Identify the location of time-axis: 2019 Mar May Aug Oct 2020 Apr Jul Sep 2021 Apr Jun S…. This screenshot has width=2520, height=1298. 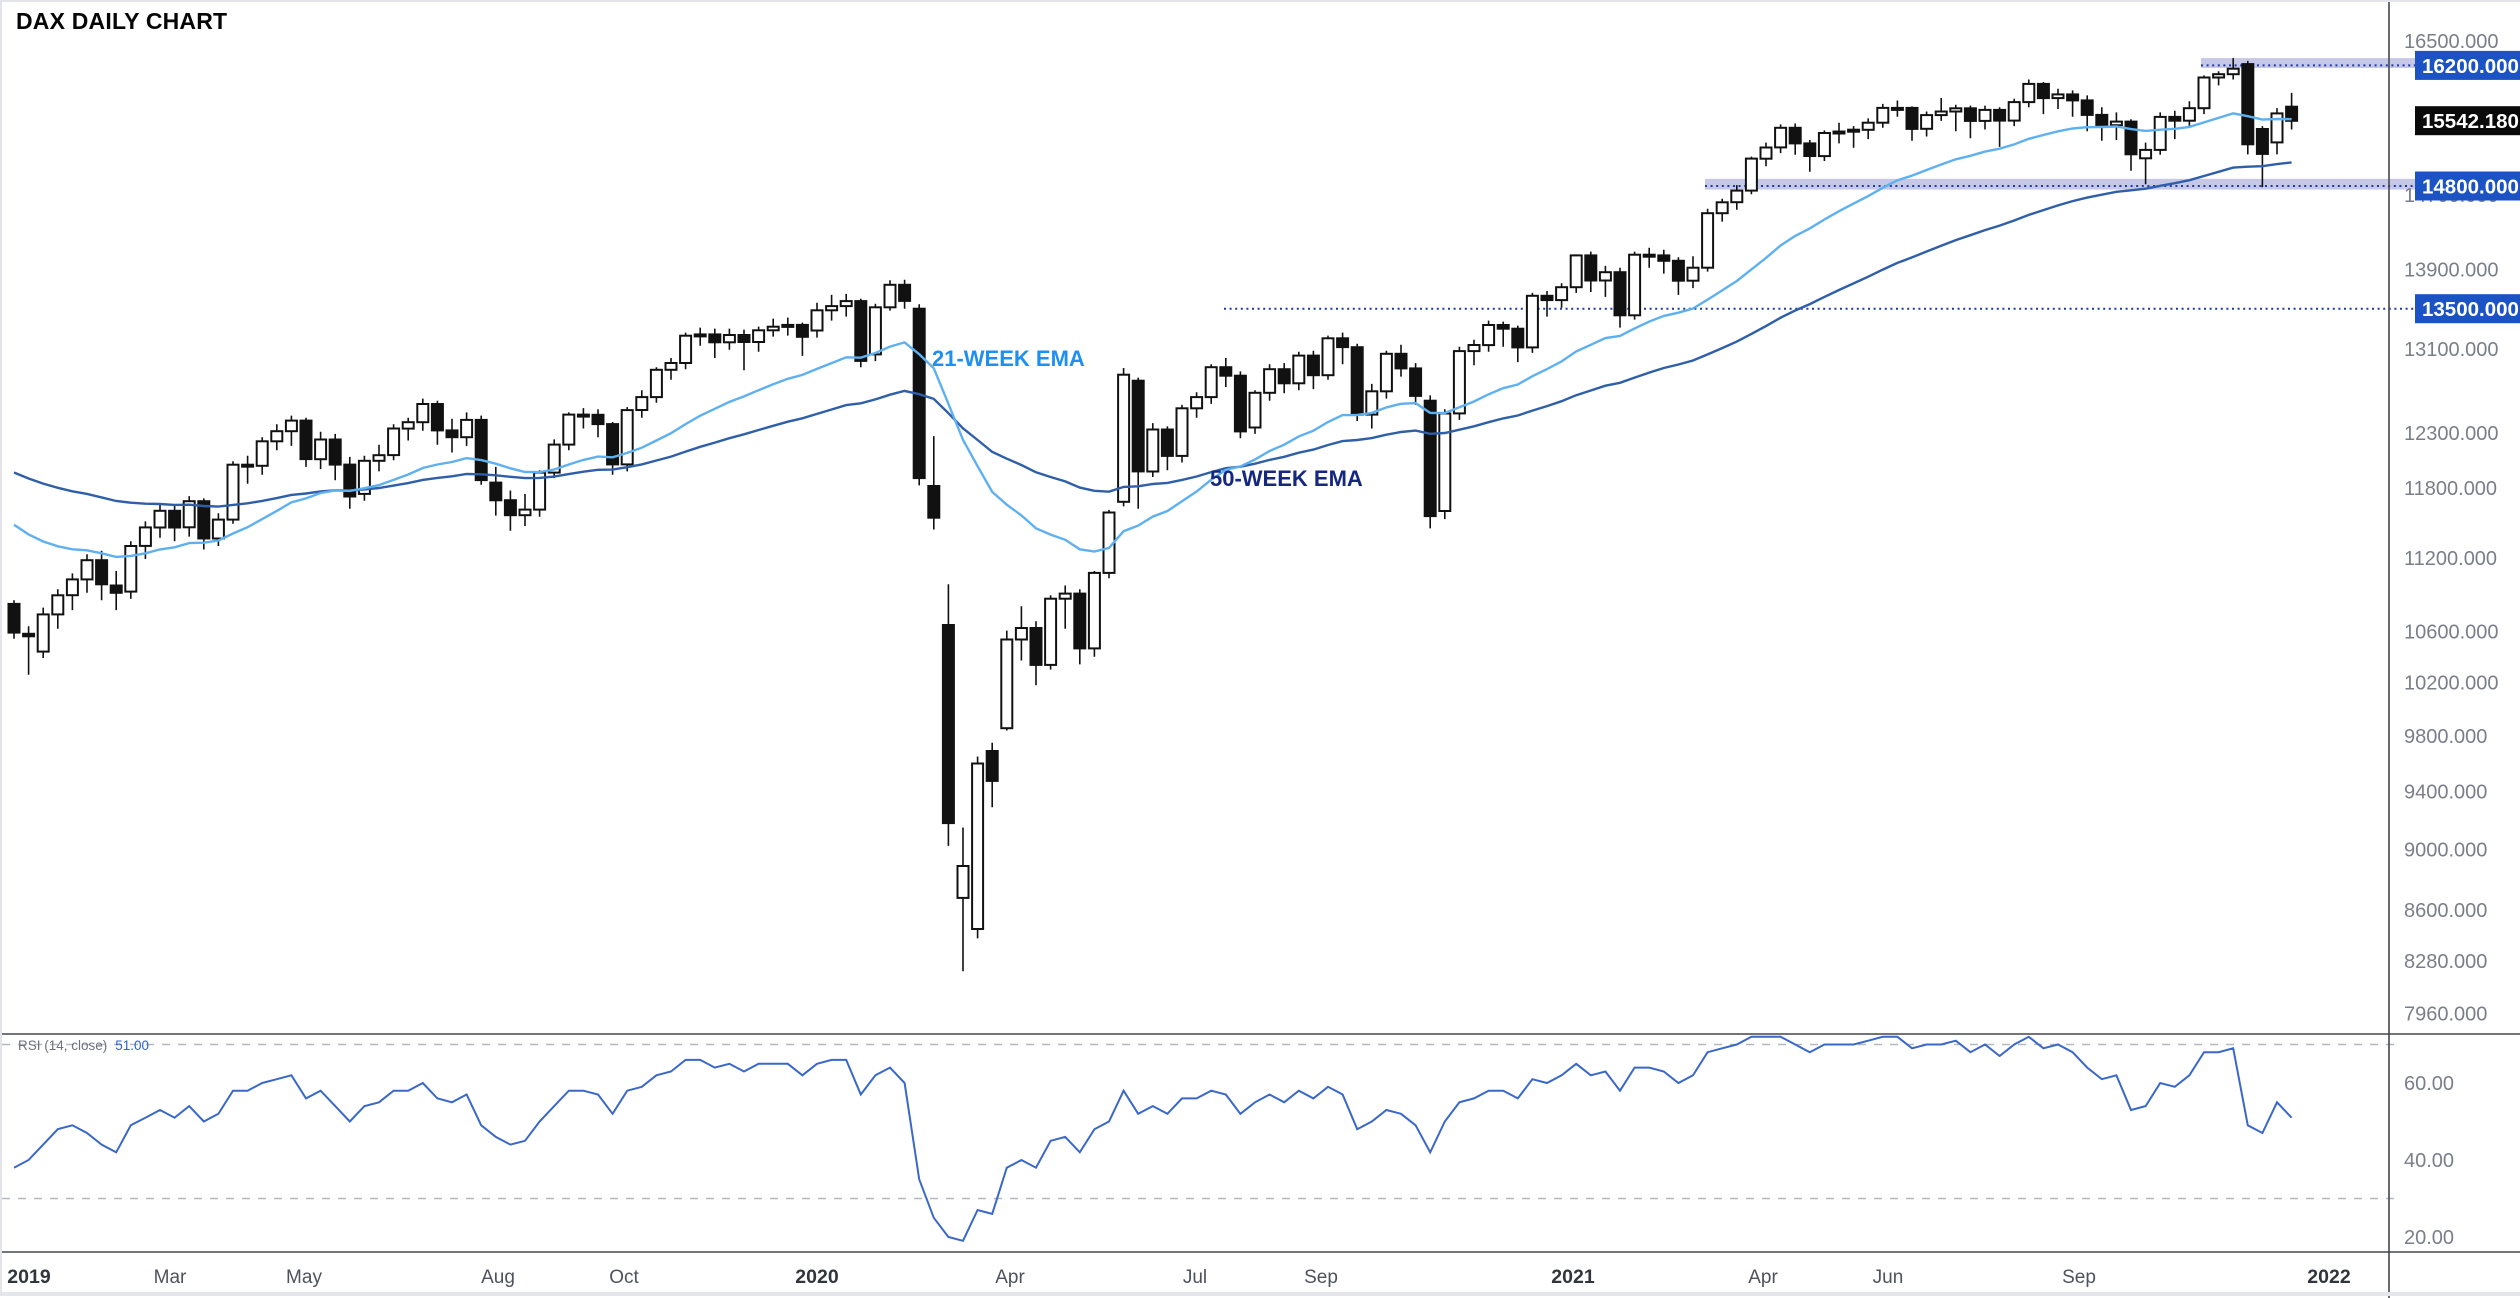
(1179, 1277).